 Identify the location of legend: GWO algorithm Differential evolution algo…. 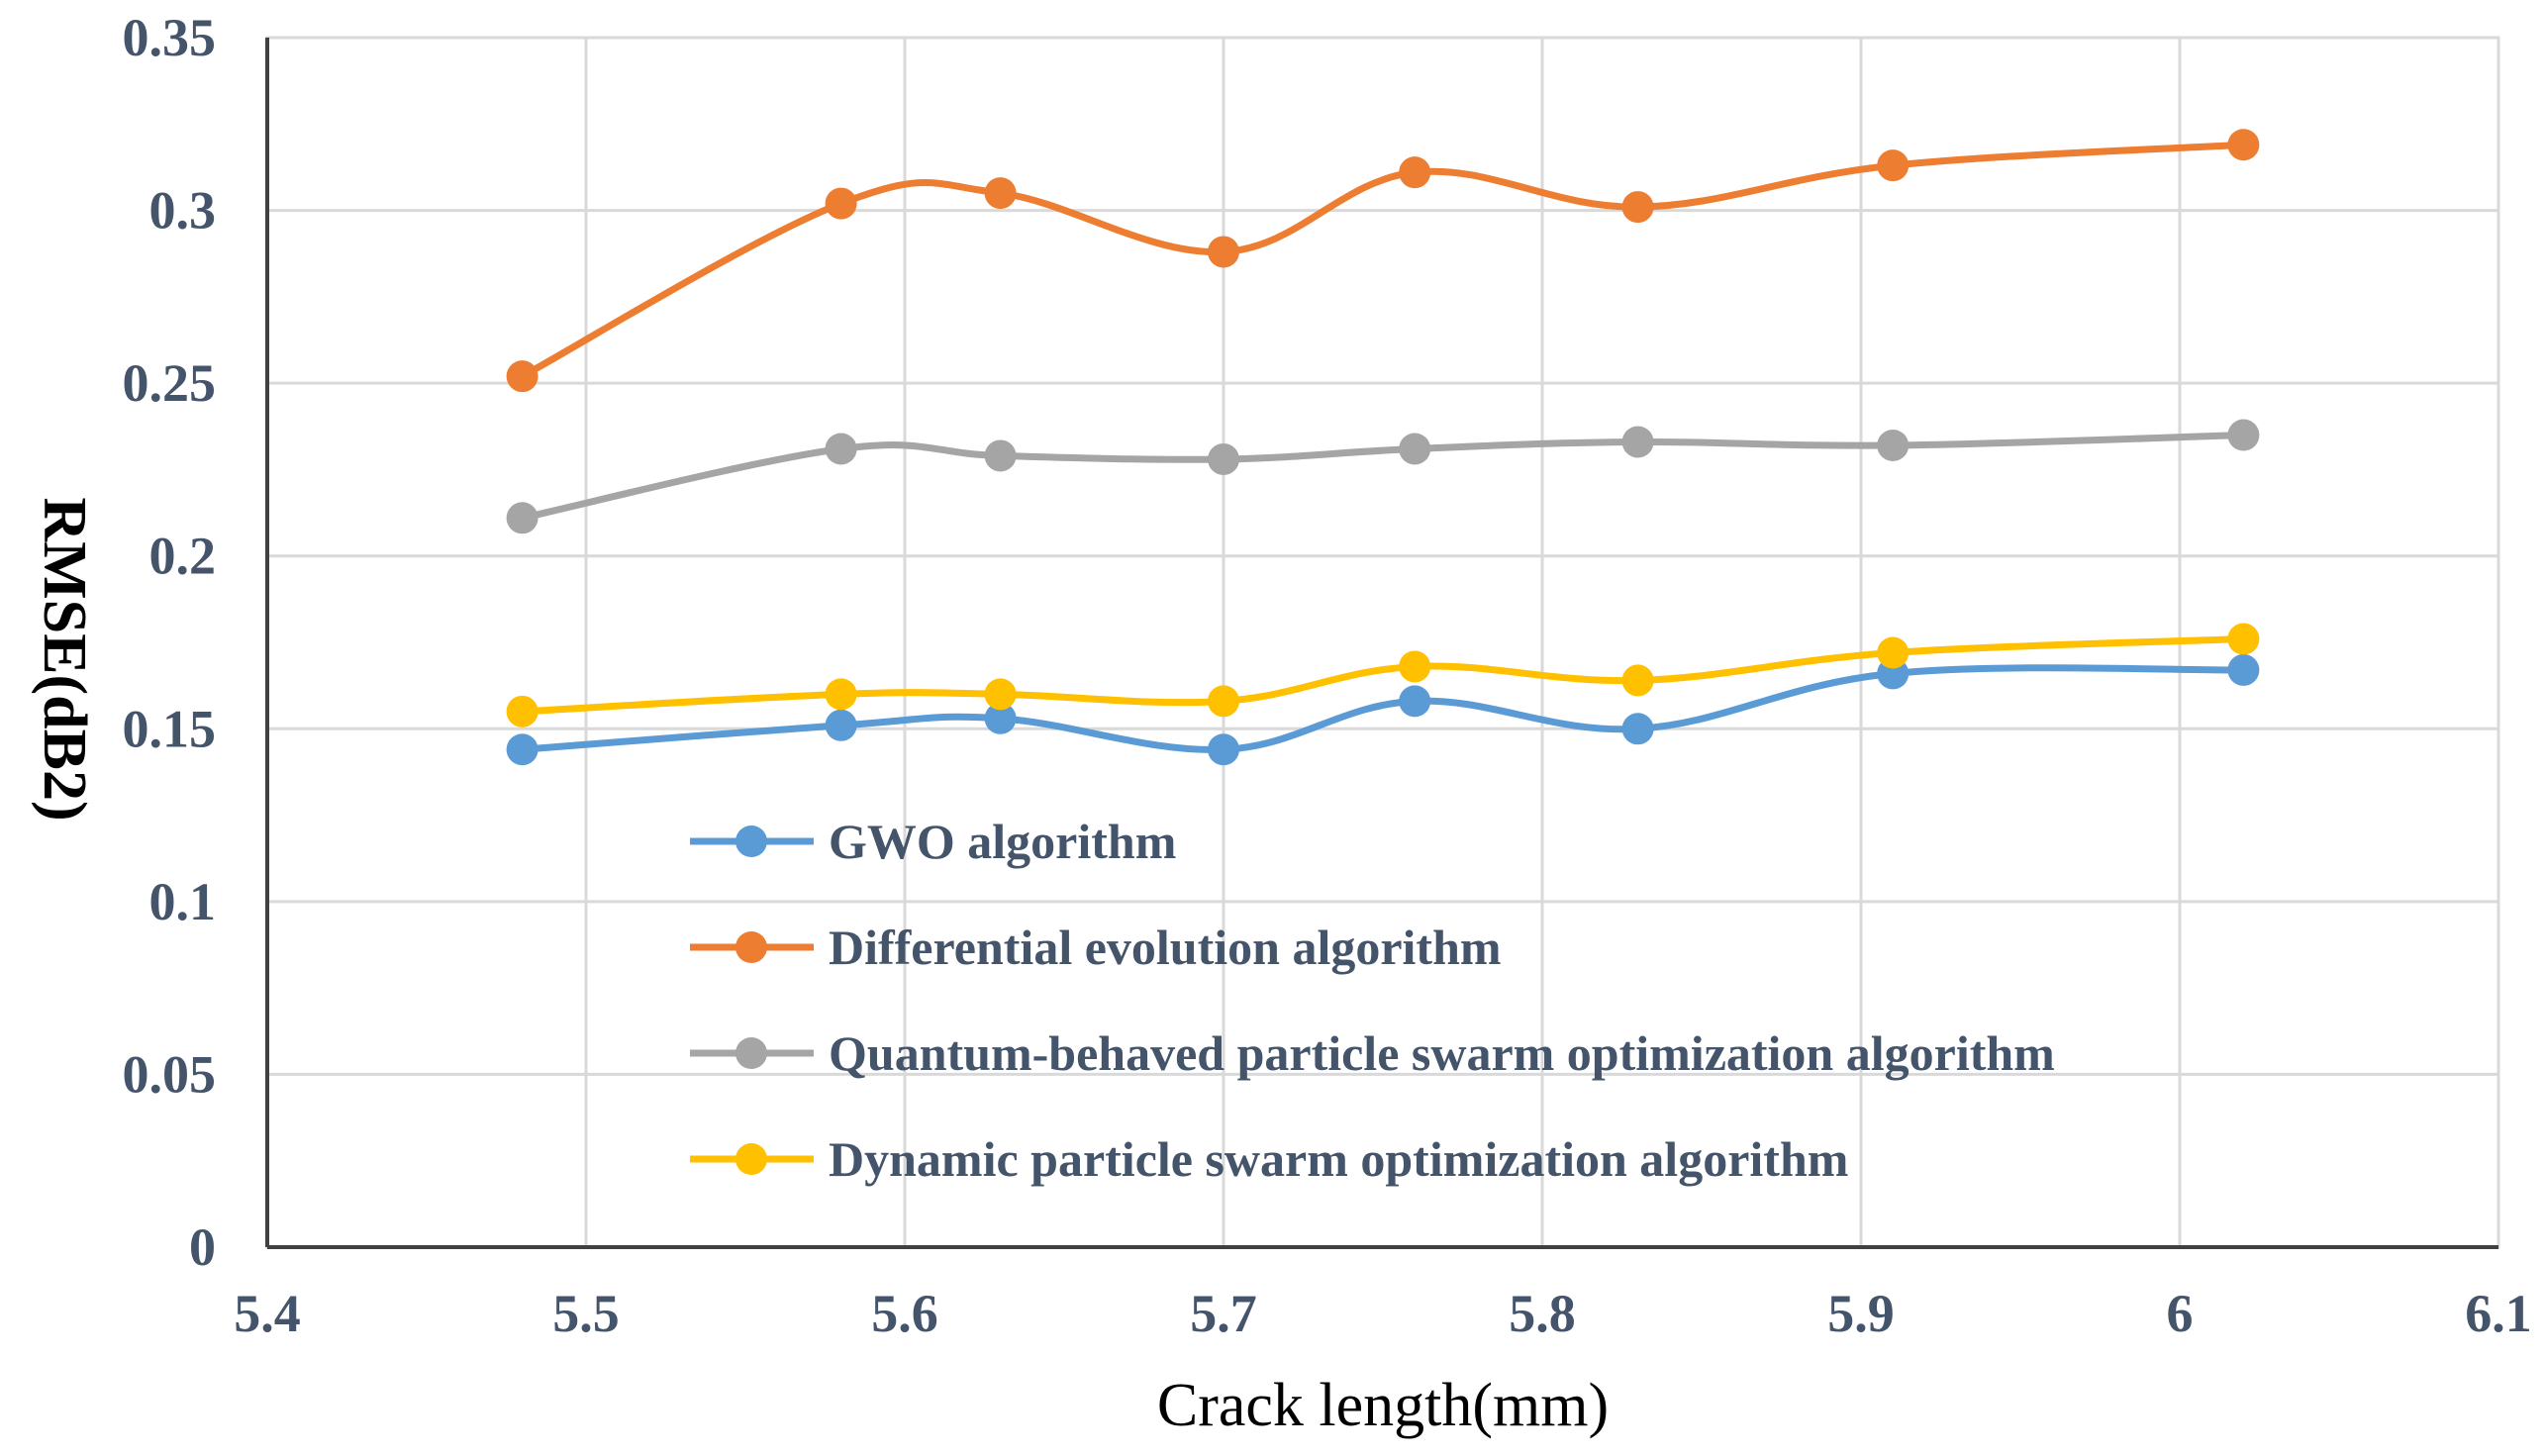
(1372, 1000).